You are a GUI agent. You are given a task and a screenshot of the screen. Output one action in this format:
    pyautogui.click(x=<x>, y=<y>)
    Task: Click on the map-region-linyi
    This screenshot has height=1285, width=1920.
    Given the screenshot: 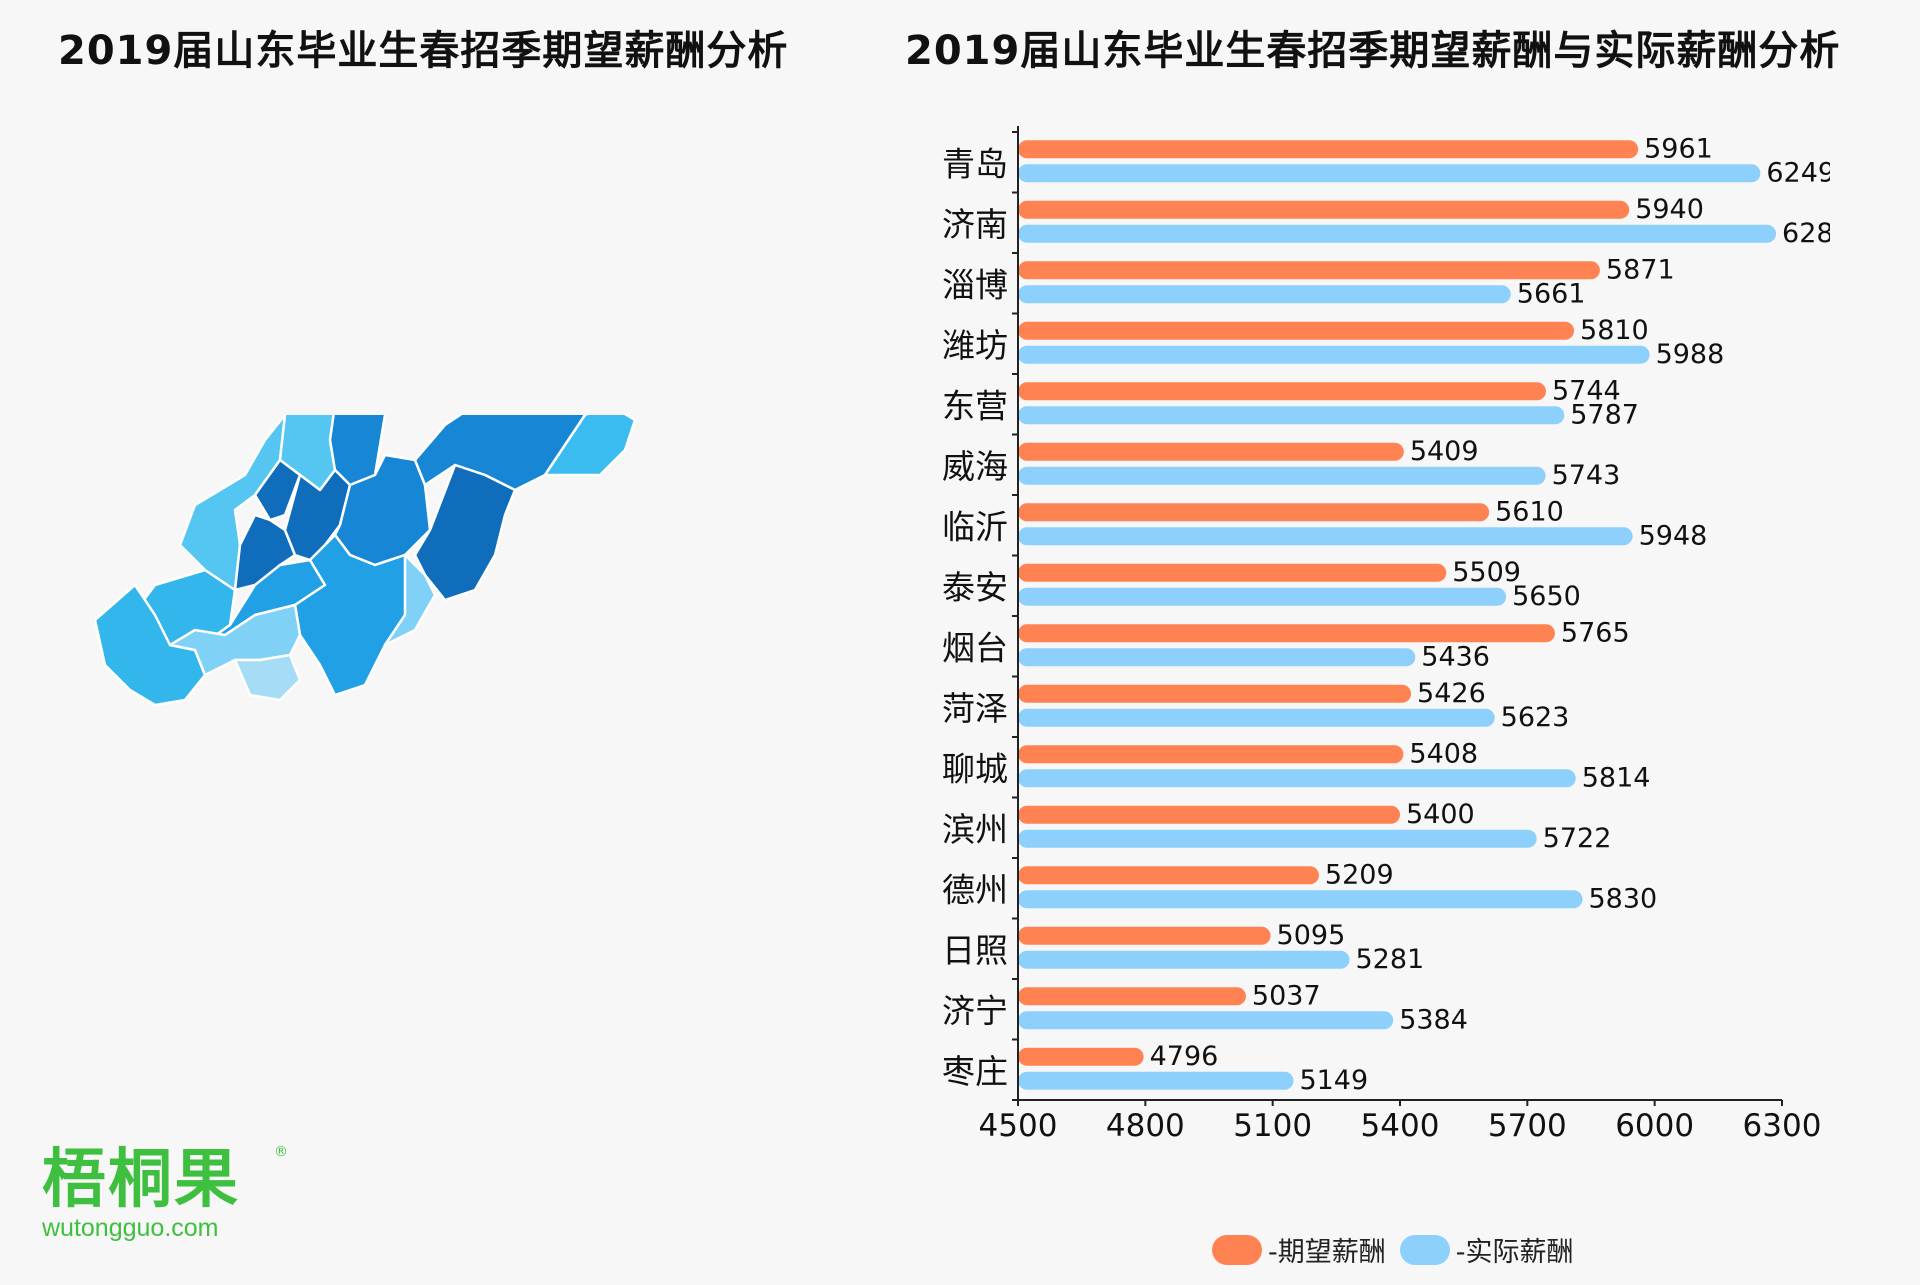 What is the action you would take?
    pyautogui.click(x=355, y=615)
    